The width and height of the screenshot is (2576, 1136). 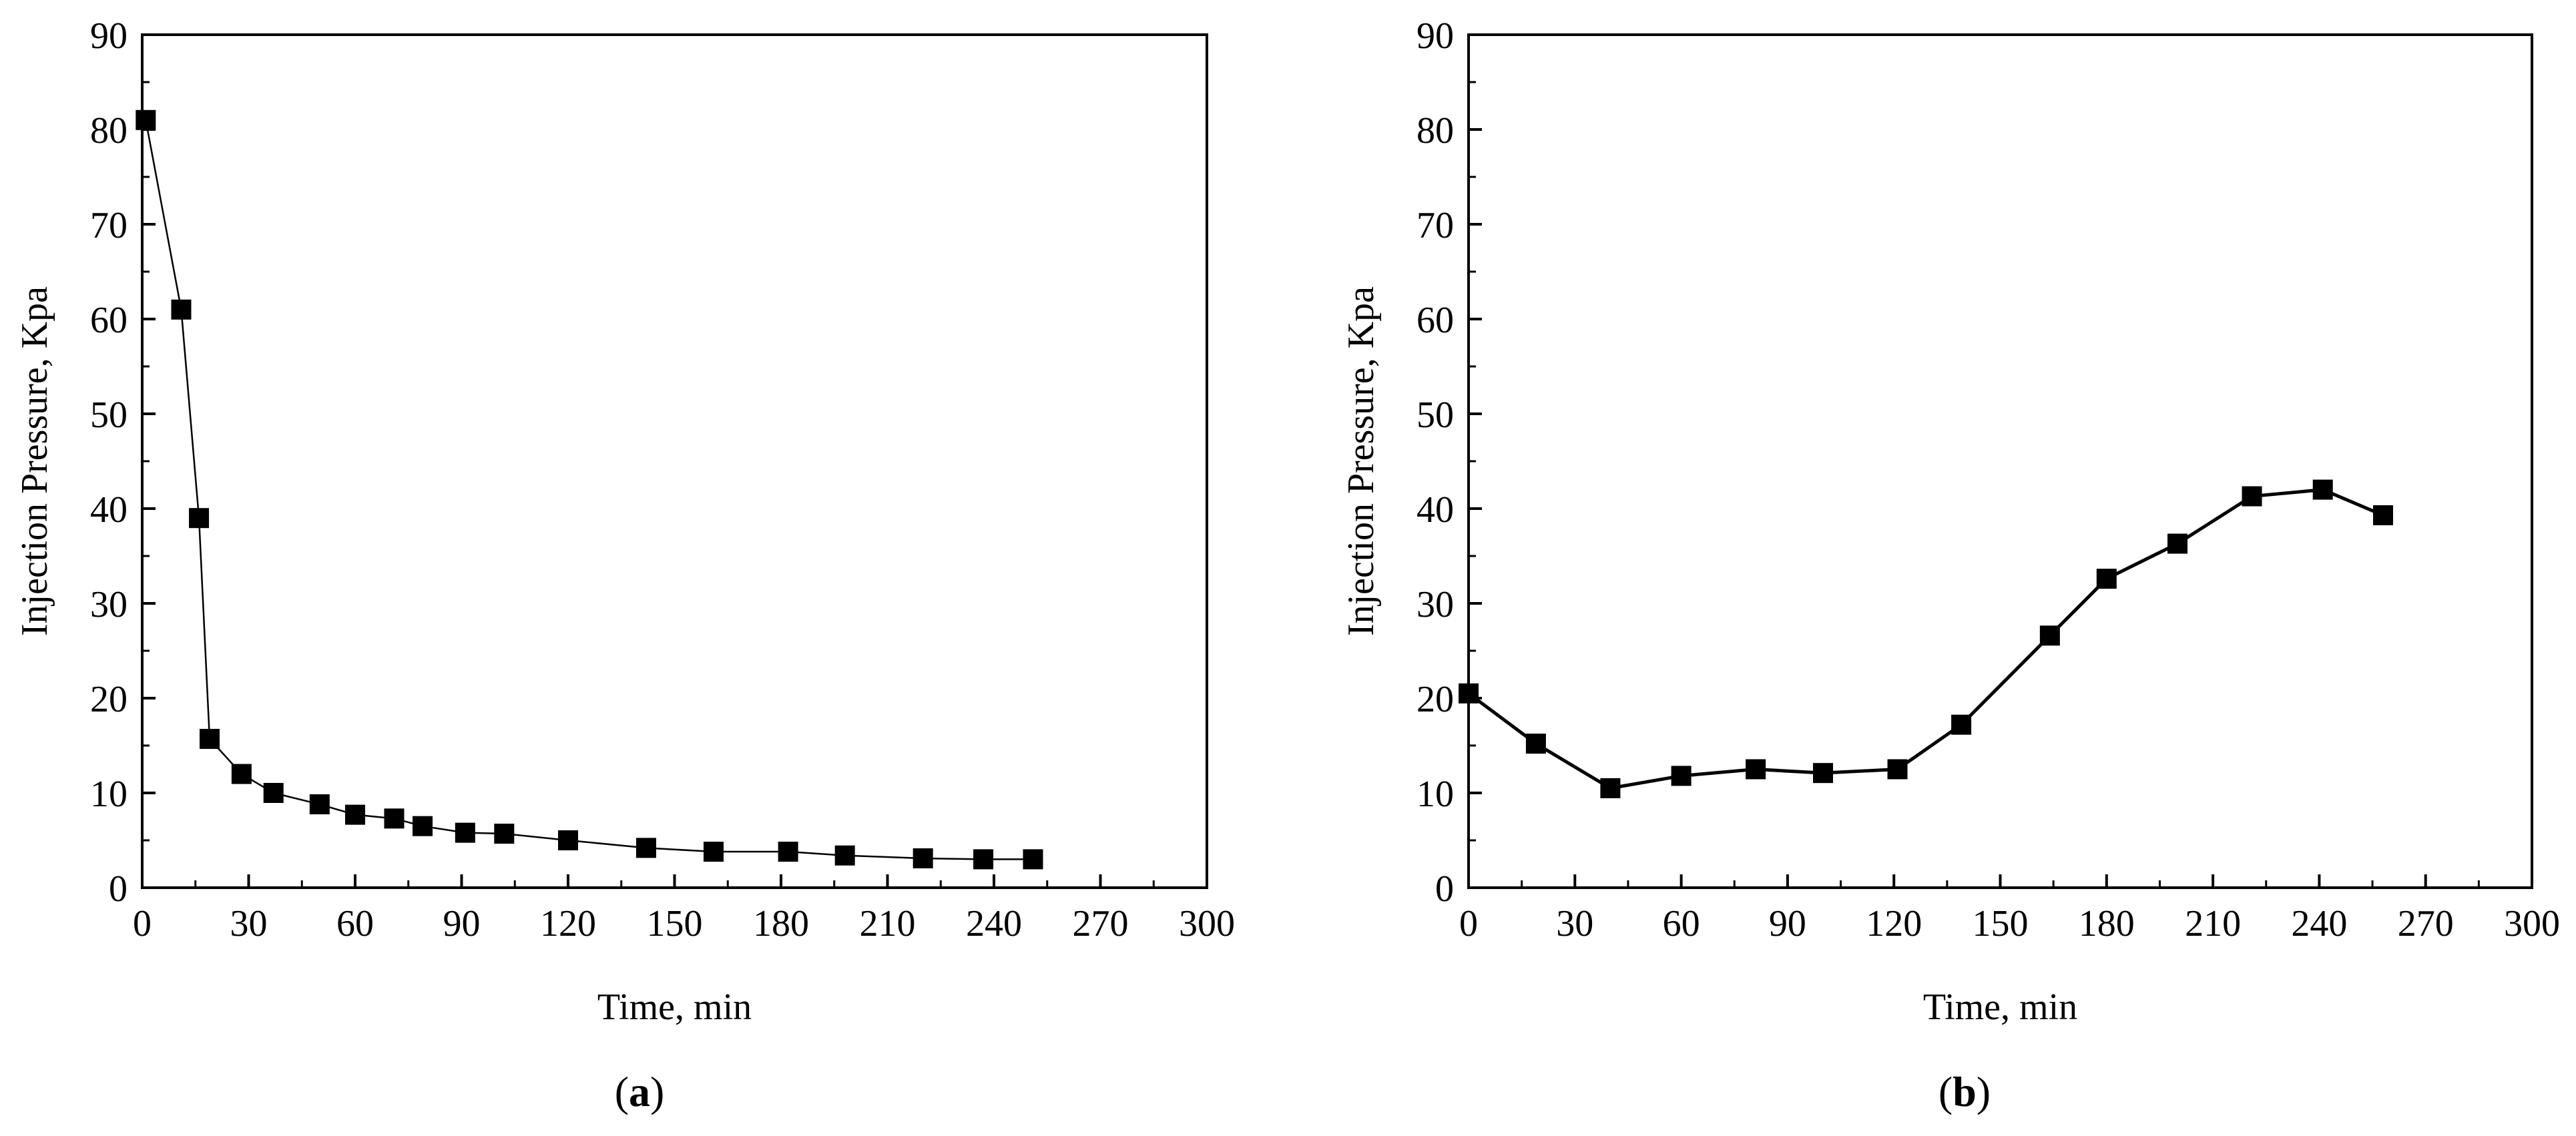 What do you see at coordinates (2213, 923) in the screenshot?
I see `chart-1-x-tick-label: 210` at bounding box center [2213, 923].